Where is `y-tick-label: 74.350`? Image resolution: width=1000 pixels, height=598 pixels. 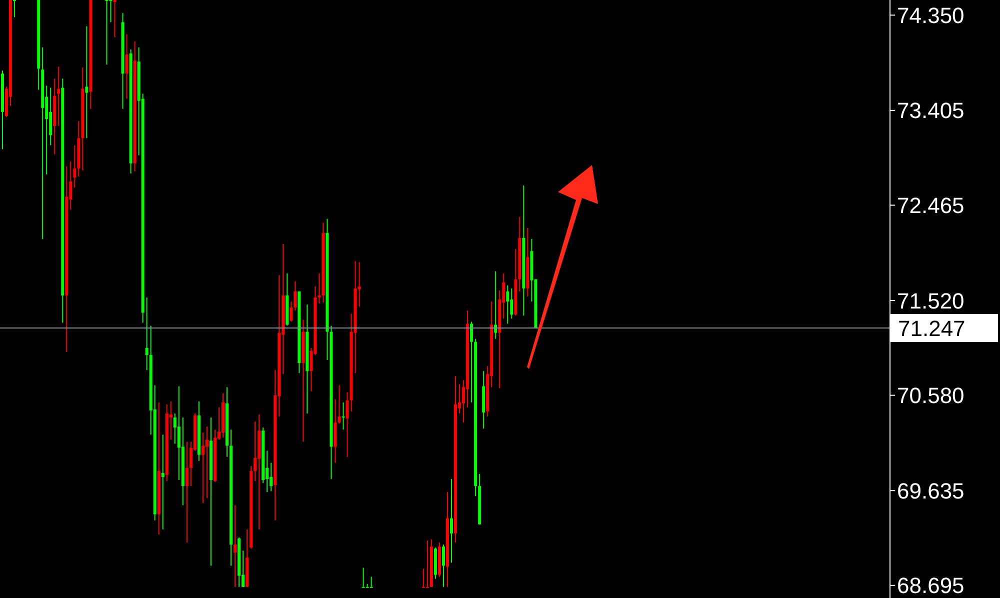
y-tick-label: 74.350 is located at coordinates (930, 15).